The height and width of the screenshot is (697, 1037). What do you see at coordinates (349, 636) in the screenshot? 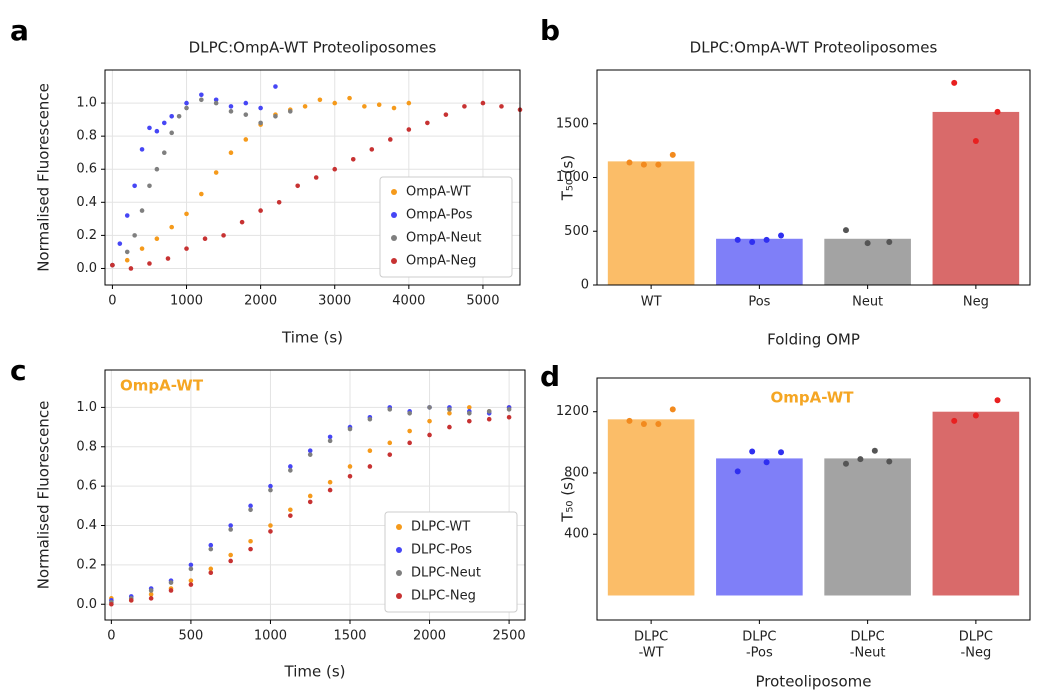
I see `x-tick-label: 1500` at bounding box center [349, 636].